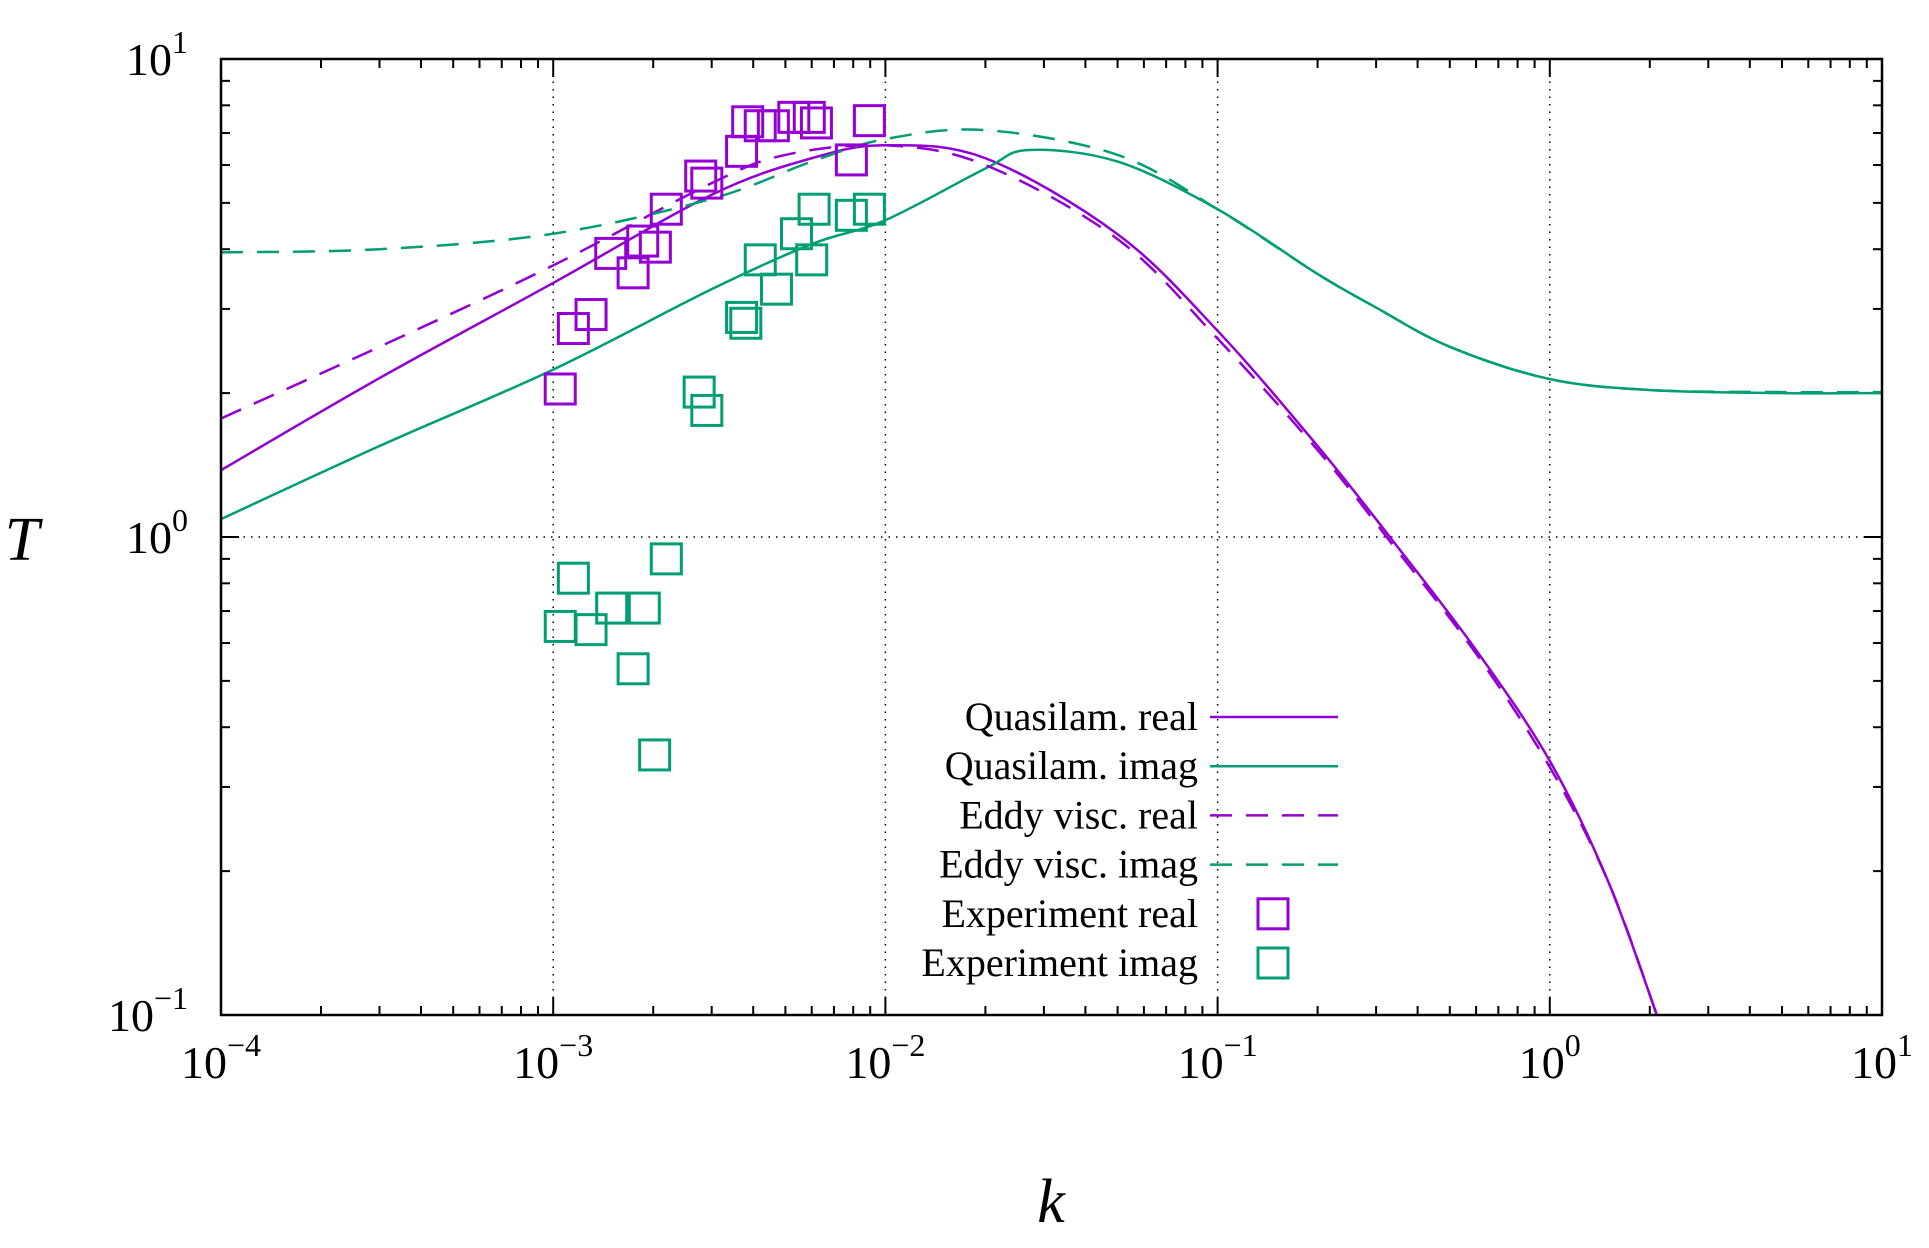  What do you see at coordinates (1882, 1057) in the screenshot?
I see `x-tick-label: 10¹` at bounding box center [1882, 1057].